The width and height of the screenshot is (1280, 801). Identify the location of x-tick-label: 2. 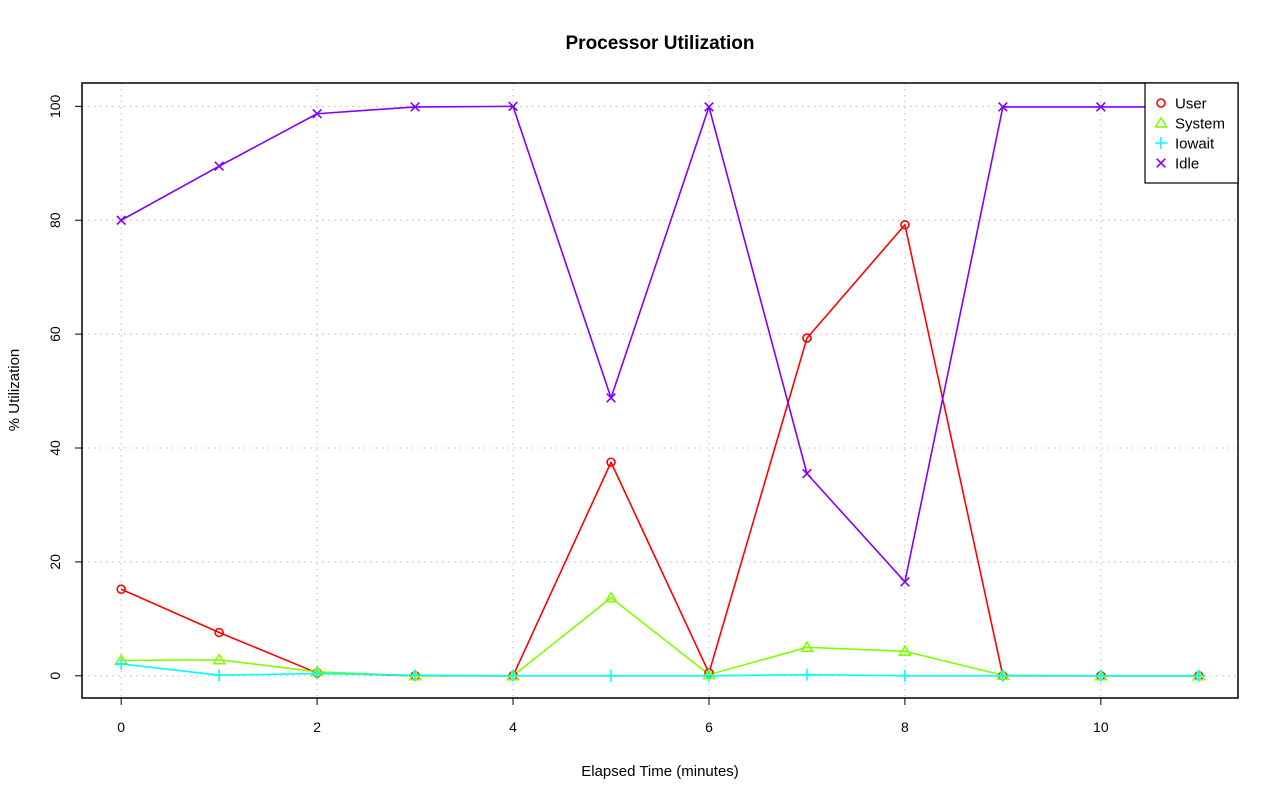
(317, 727).